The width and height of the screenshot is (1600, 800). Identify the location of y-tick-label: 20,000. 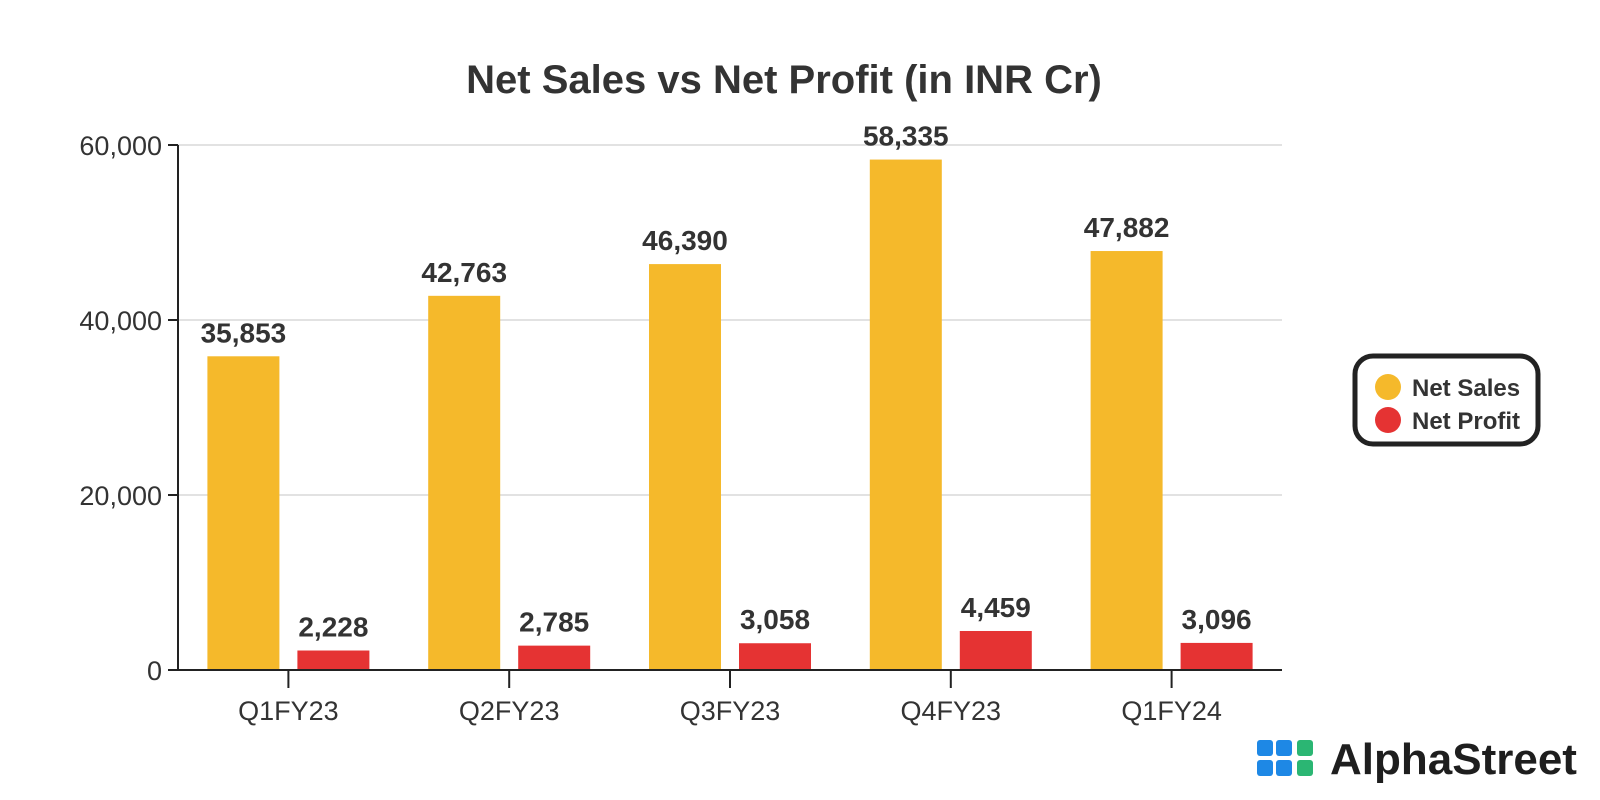
(120, 496).